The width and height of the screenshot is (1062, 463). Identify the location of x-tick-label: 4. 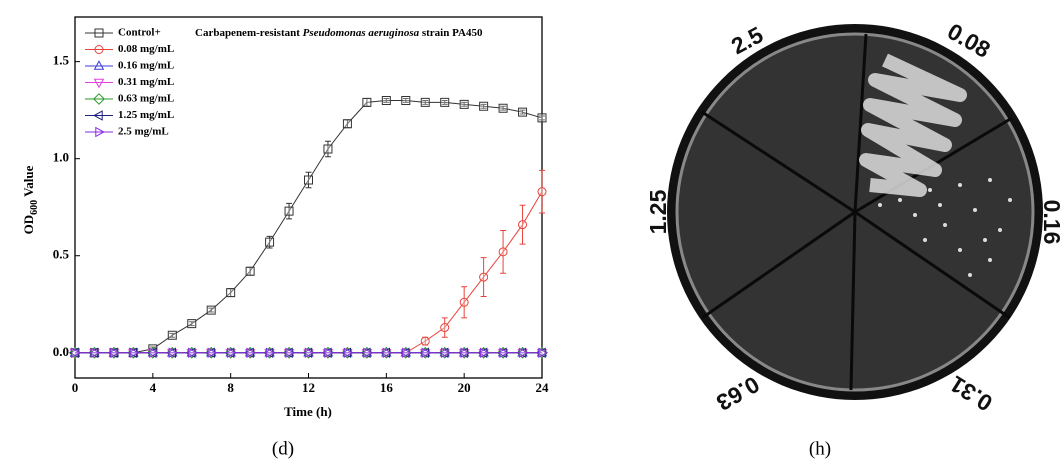
(153, 387).